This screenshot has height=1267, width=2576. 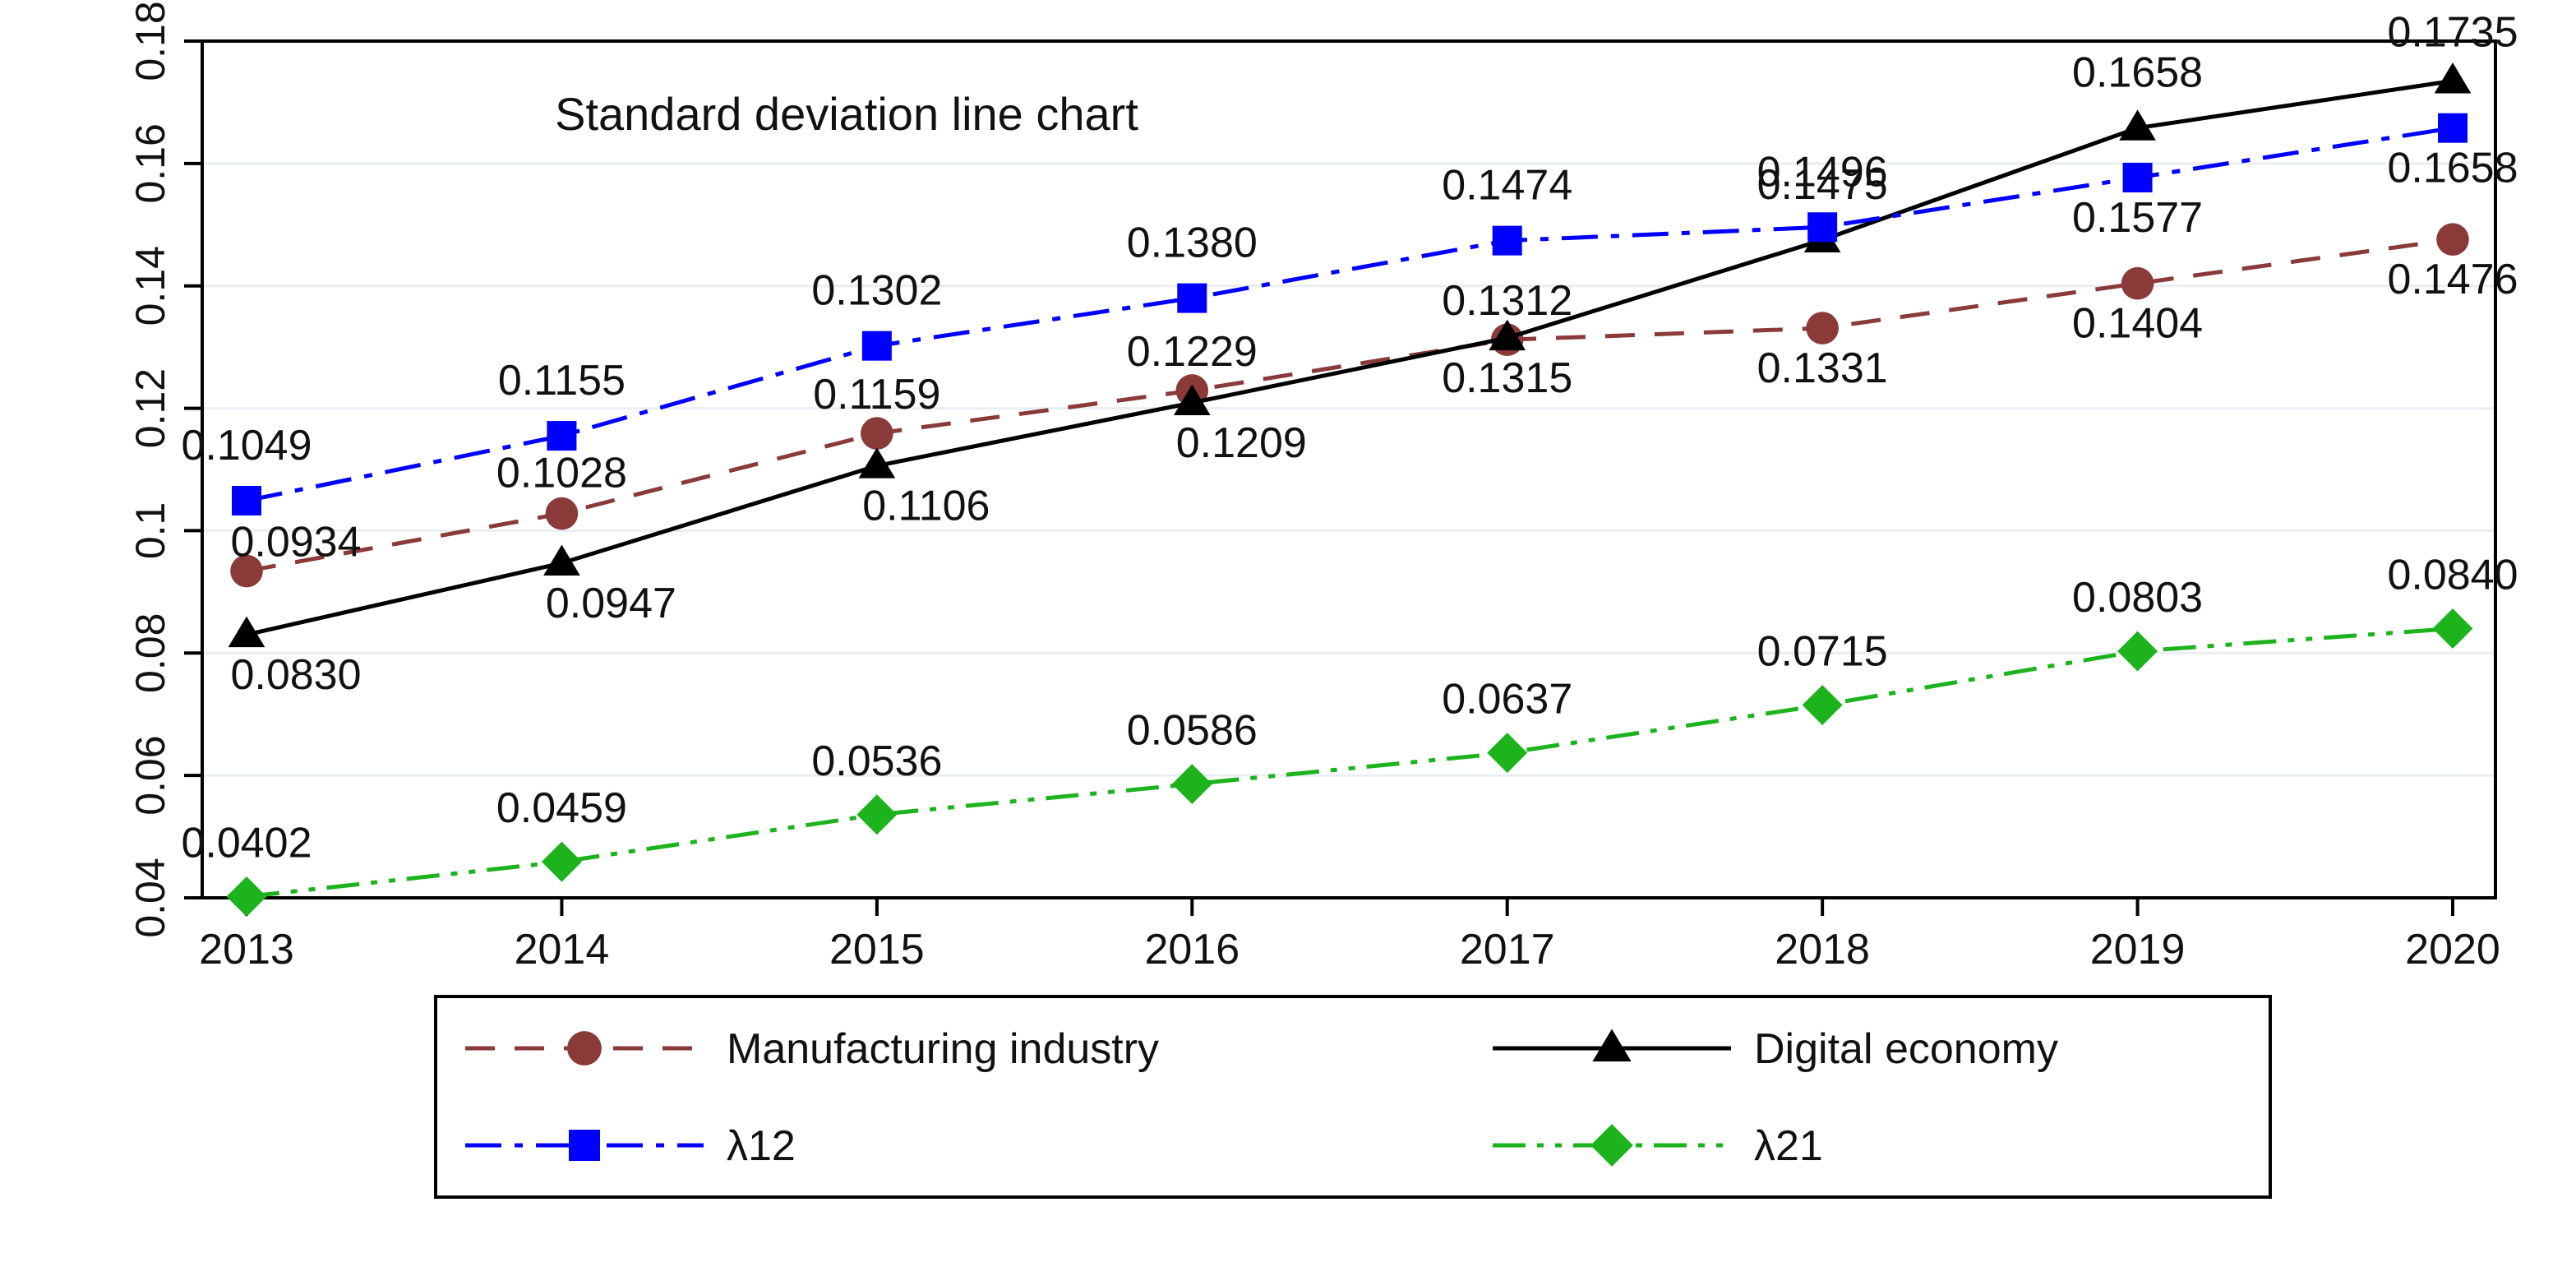 What do you see at coordinates (2138, 949) in the screenshot?
I see `x-tick-label: 2019` at bounding box center [2138, 949].